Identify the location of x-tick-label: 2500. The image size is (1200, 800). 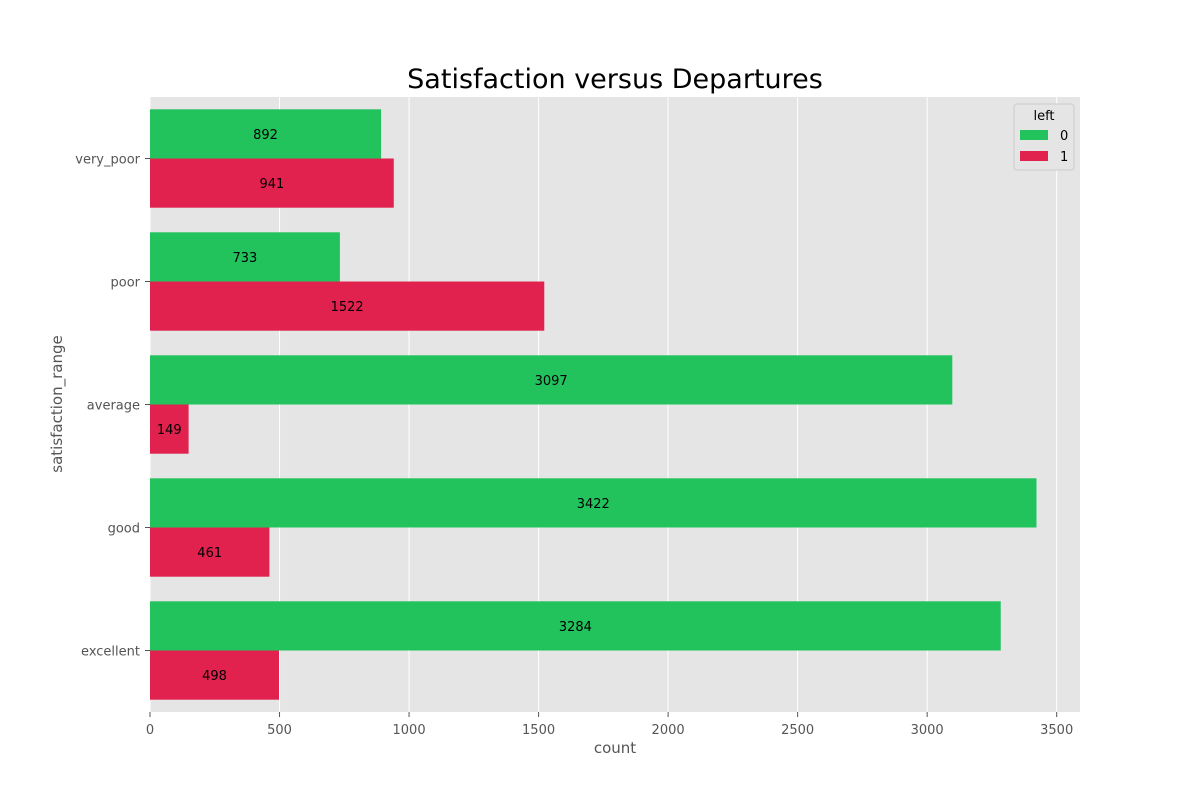
(797, 730).